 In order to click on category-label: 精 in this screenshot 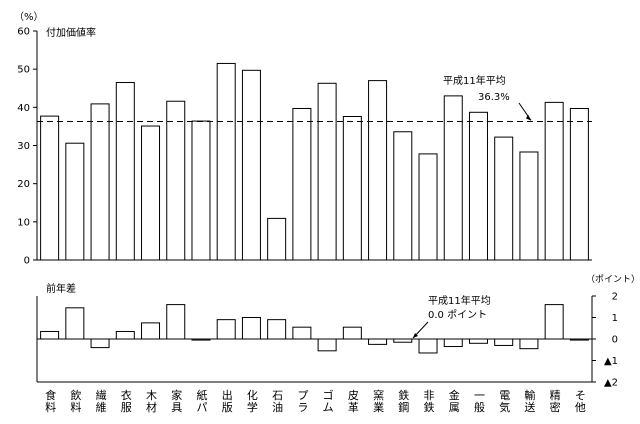, I will do `click(555, 395)`.